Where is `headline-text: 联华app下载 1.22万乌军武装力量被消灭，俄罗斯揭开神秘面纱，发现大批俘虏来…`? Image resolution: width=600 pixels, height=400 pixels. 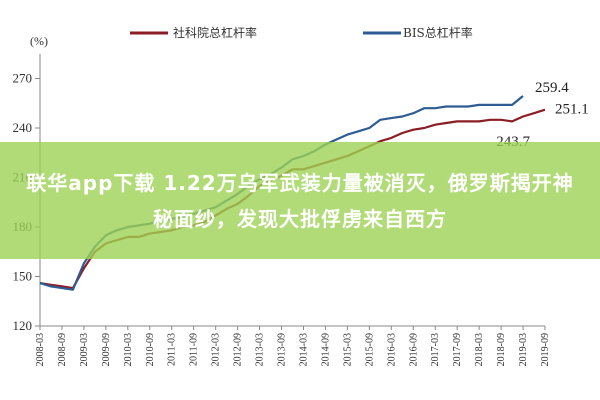 headline-text: 联华app下载 1.22万乌军武装力量被消灭，俄罗斯揭开神秘面纱，发现大批俘虏来… is located at coordinates (300, 200).